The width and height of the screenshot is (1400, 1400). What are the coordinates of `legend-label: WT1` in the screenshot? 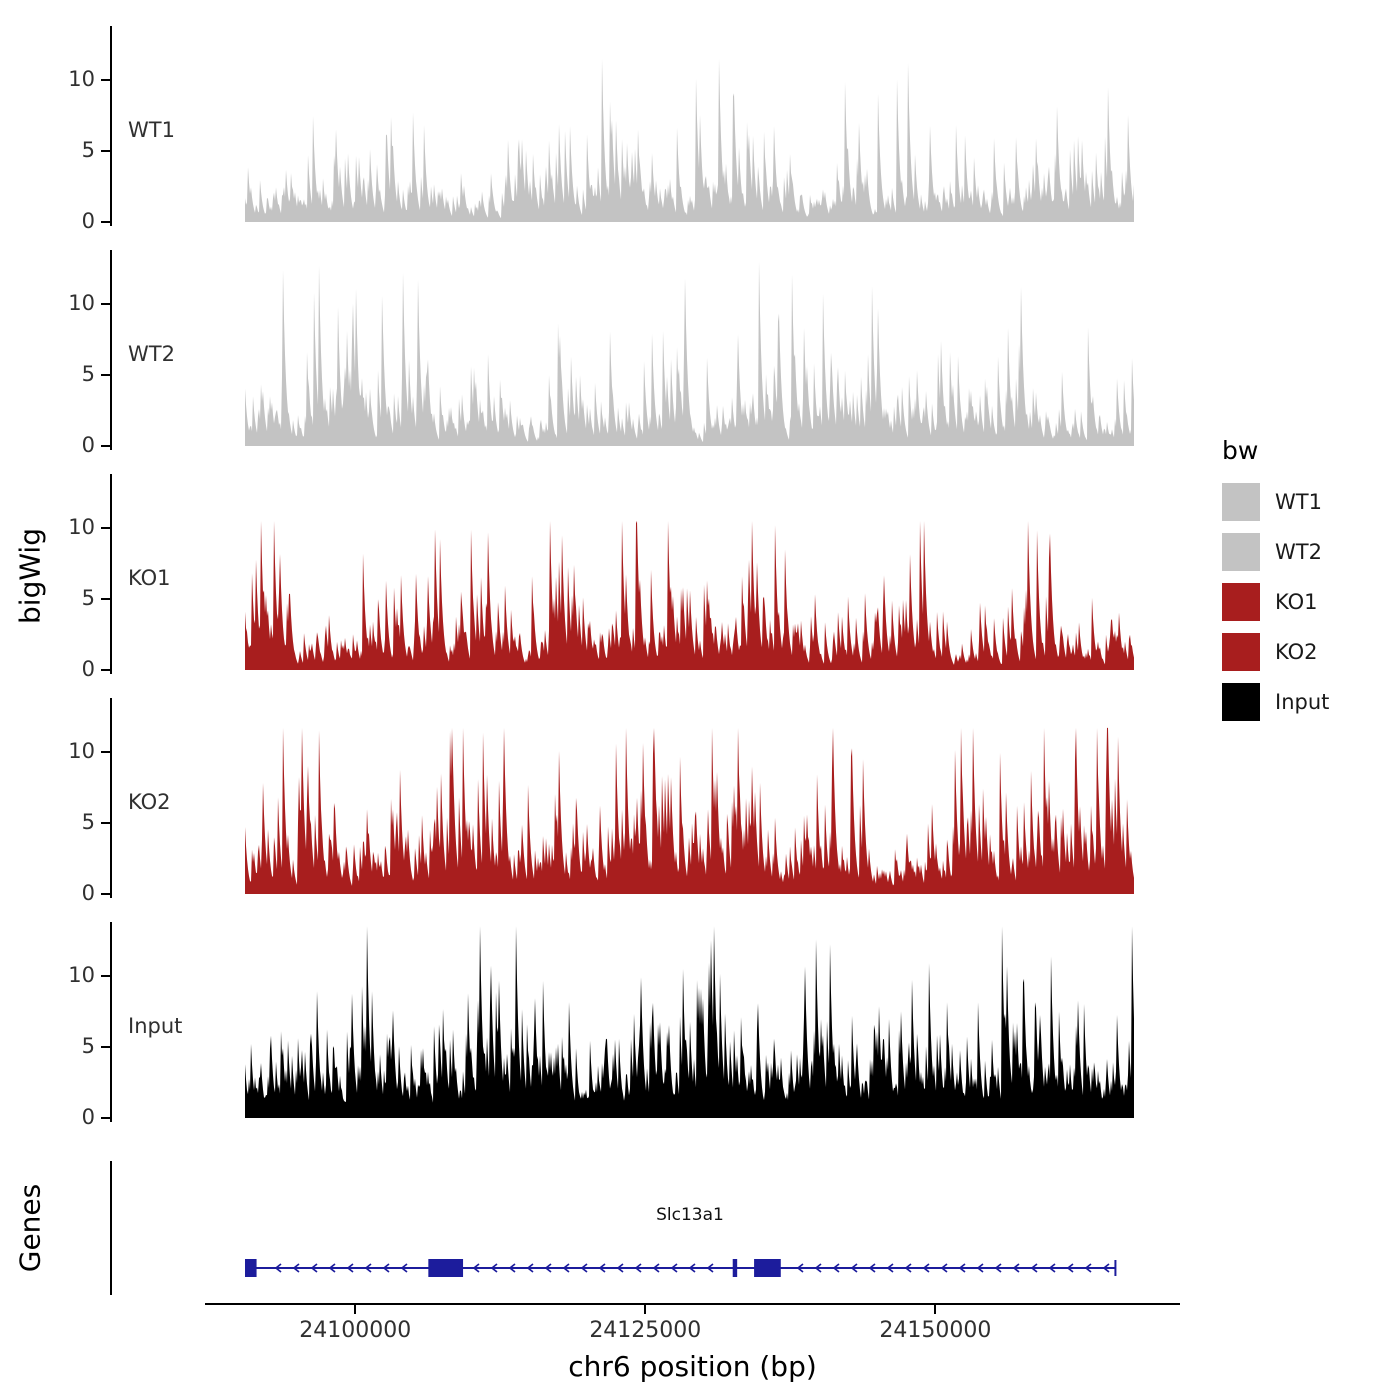 It's located at (1298, 502).